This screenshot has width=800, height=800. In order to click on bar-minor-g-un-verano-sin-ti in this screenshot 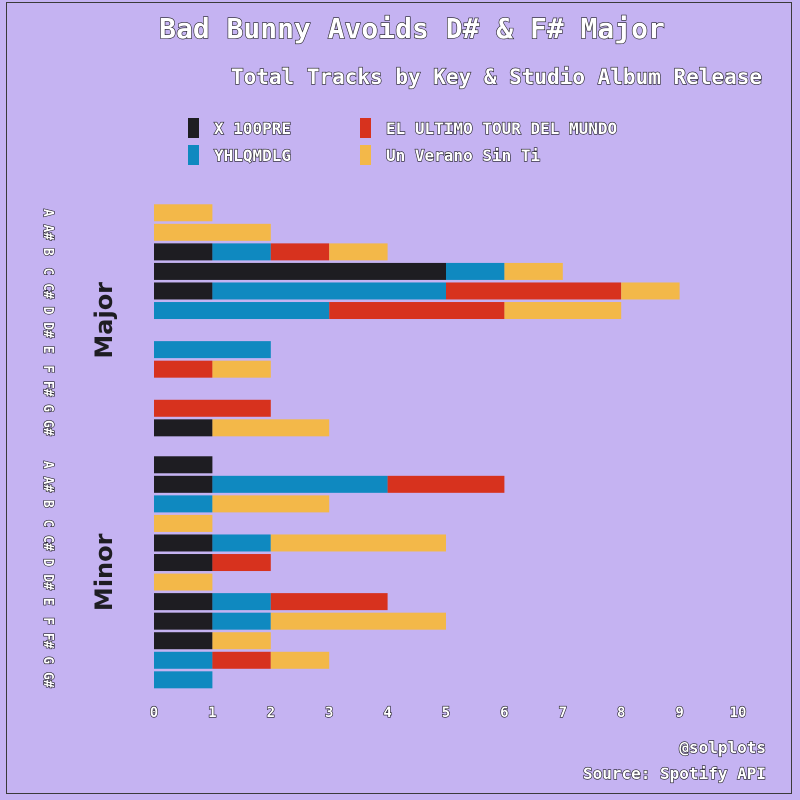, I will do `click(300, 660)`.